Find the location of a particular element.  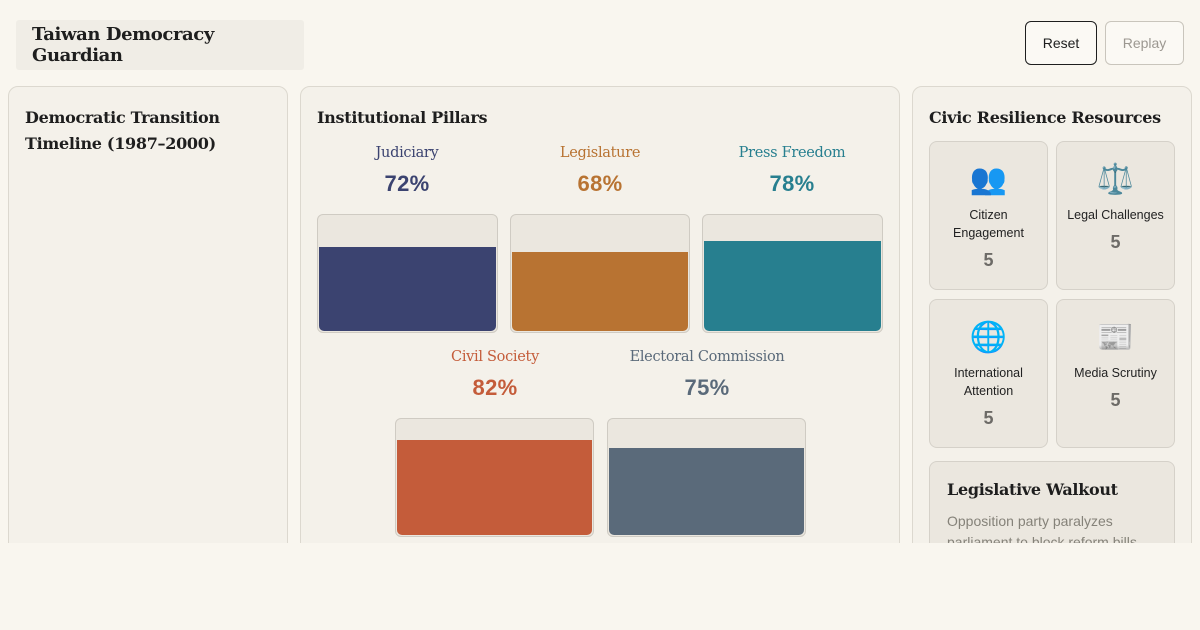

gauge-fill-legislature is located at coordinates (600, 291).